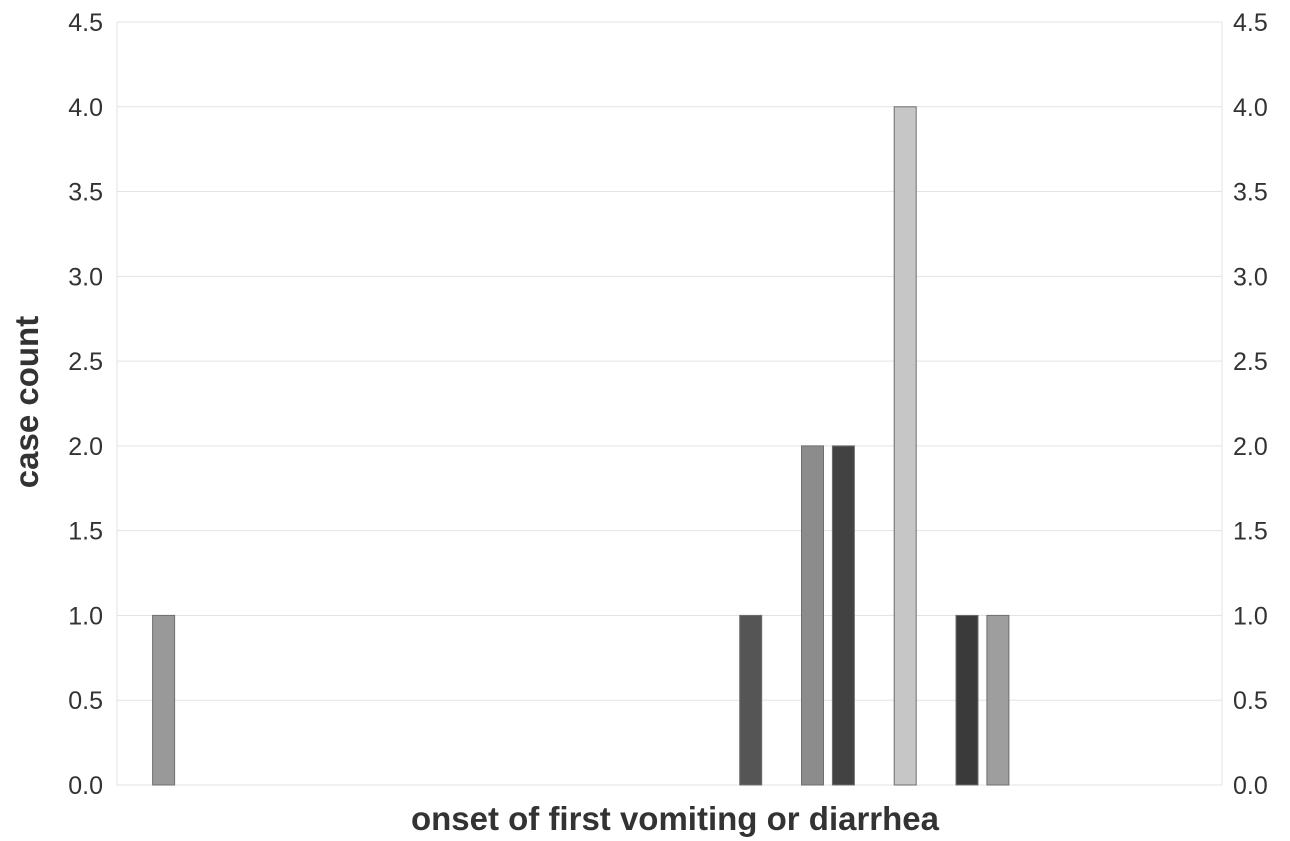 This screenshot has width=1290, height=841. Describe the element at coordinates (26, 402) in the screenshot. I see `y-axis-title: case count` at that location.